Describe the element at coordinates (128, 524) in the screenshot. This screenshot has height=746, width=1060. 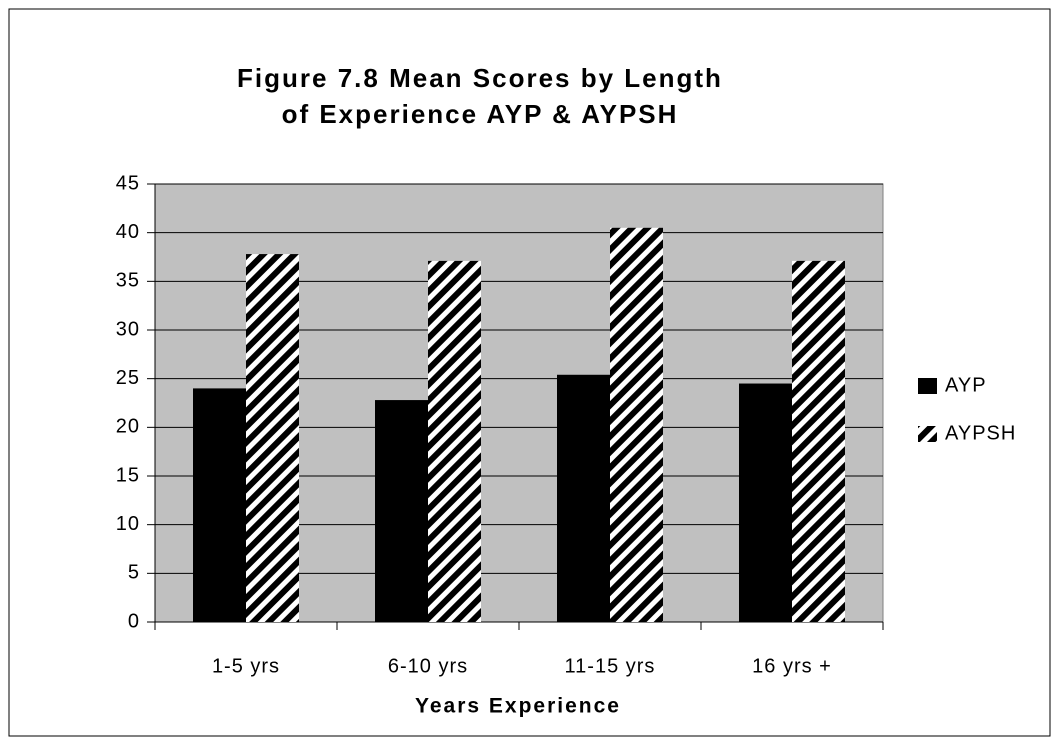
I see `y-tick-label: 10` at that location.